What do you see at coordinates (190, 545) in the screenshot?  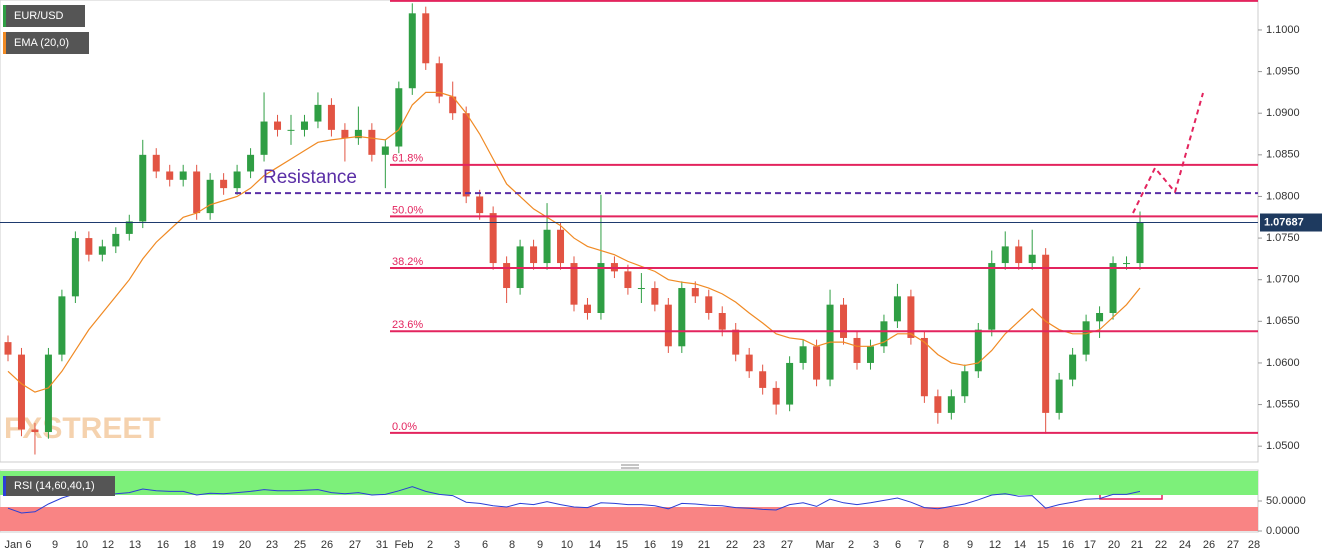 I see `x-tick-label: 18` at bounding box center [190, 545].